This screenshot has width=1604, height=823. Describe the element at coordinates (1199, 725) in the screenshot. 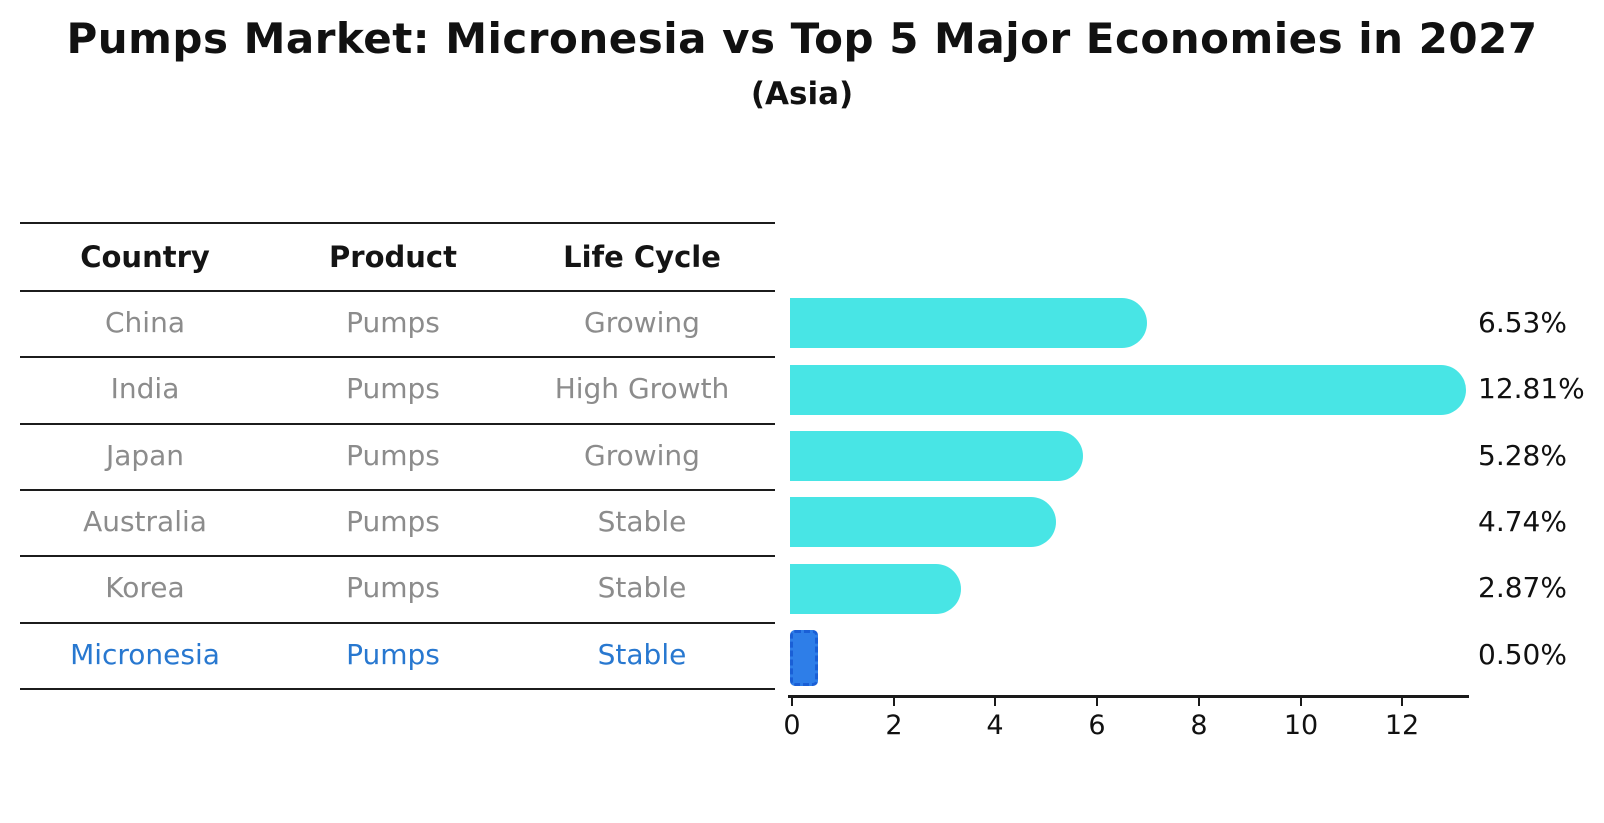

I see `x-tick-label: 8` at that location.